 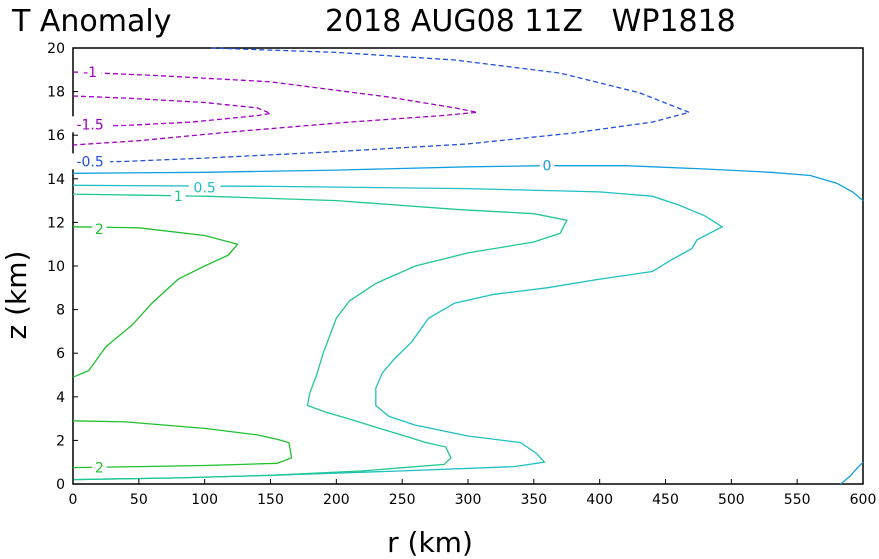 What do you see at coordinates (533, 500) in the screenshot?
I see `x-tick-label: 350` at bounding box center [533, 500].